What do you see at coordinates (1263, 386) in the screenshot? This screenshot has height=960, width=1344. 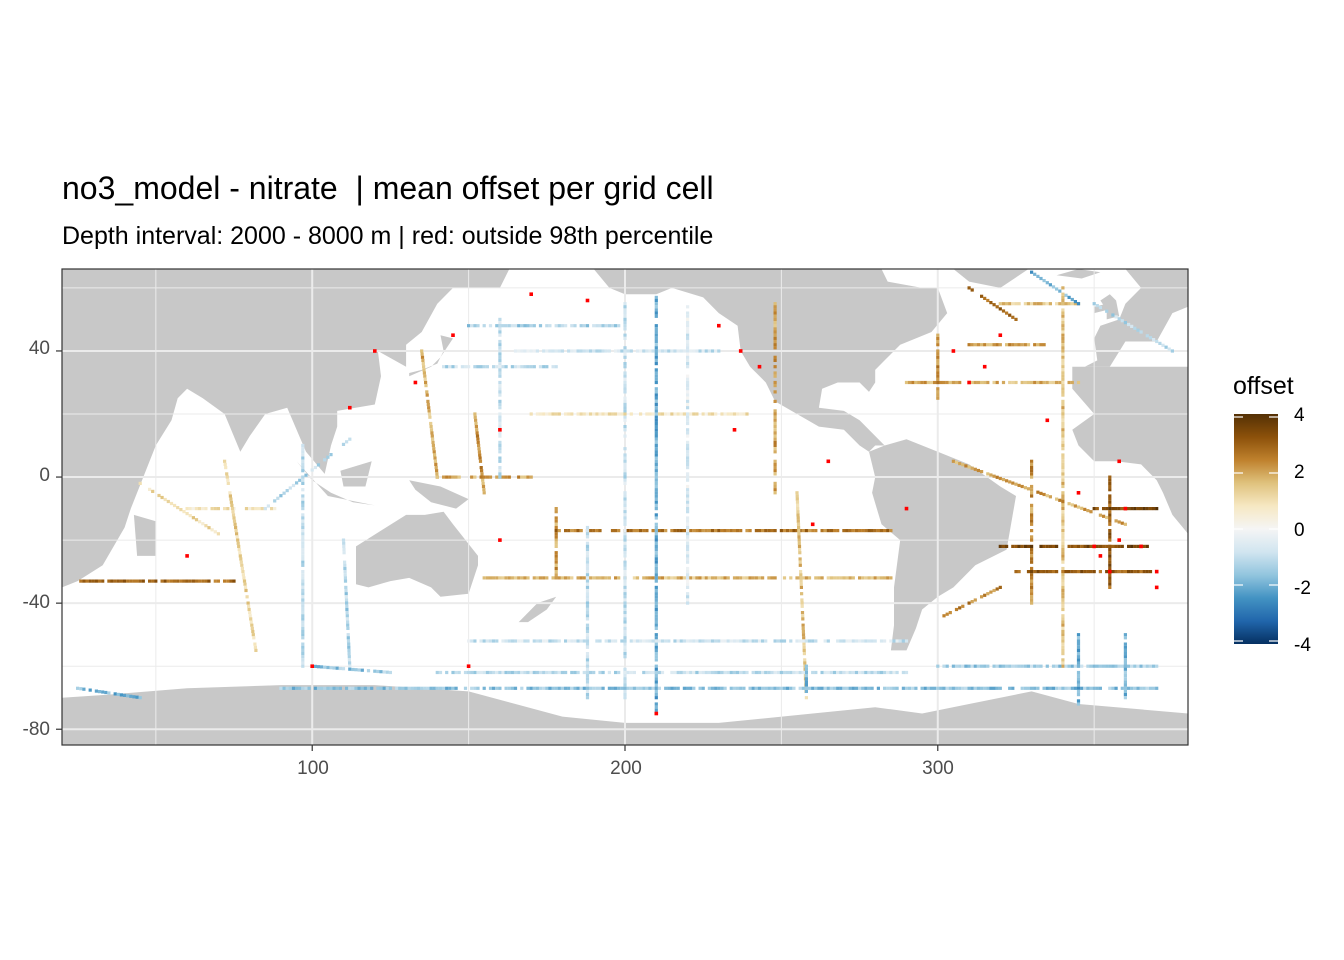 I see `legend-title: offset` at bounding box center [1263, 386].